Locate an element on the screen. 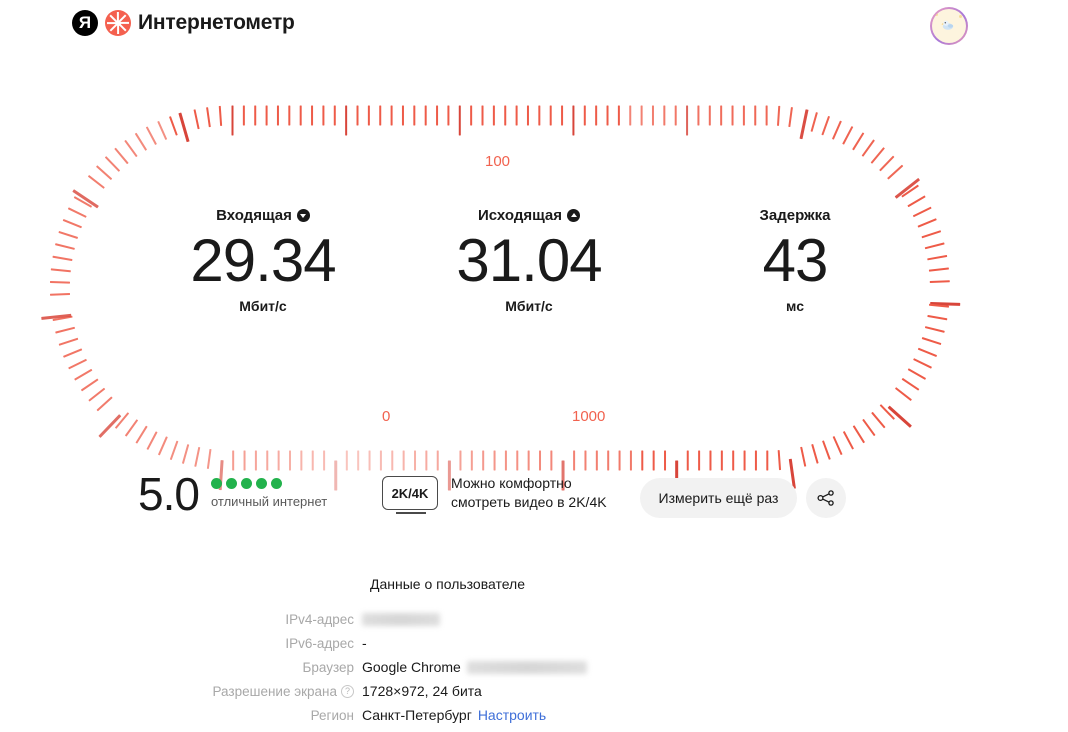 The image size is (1068, 732). user-data-value-text: - is located at coordinates (364, 643).